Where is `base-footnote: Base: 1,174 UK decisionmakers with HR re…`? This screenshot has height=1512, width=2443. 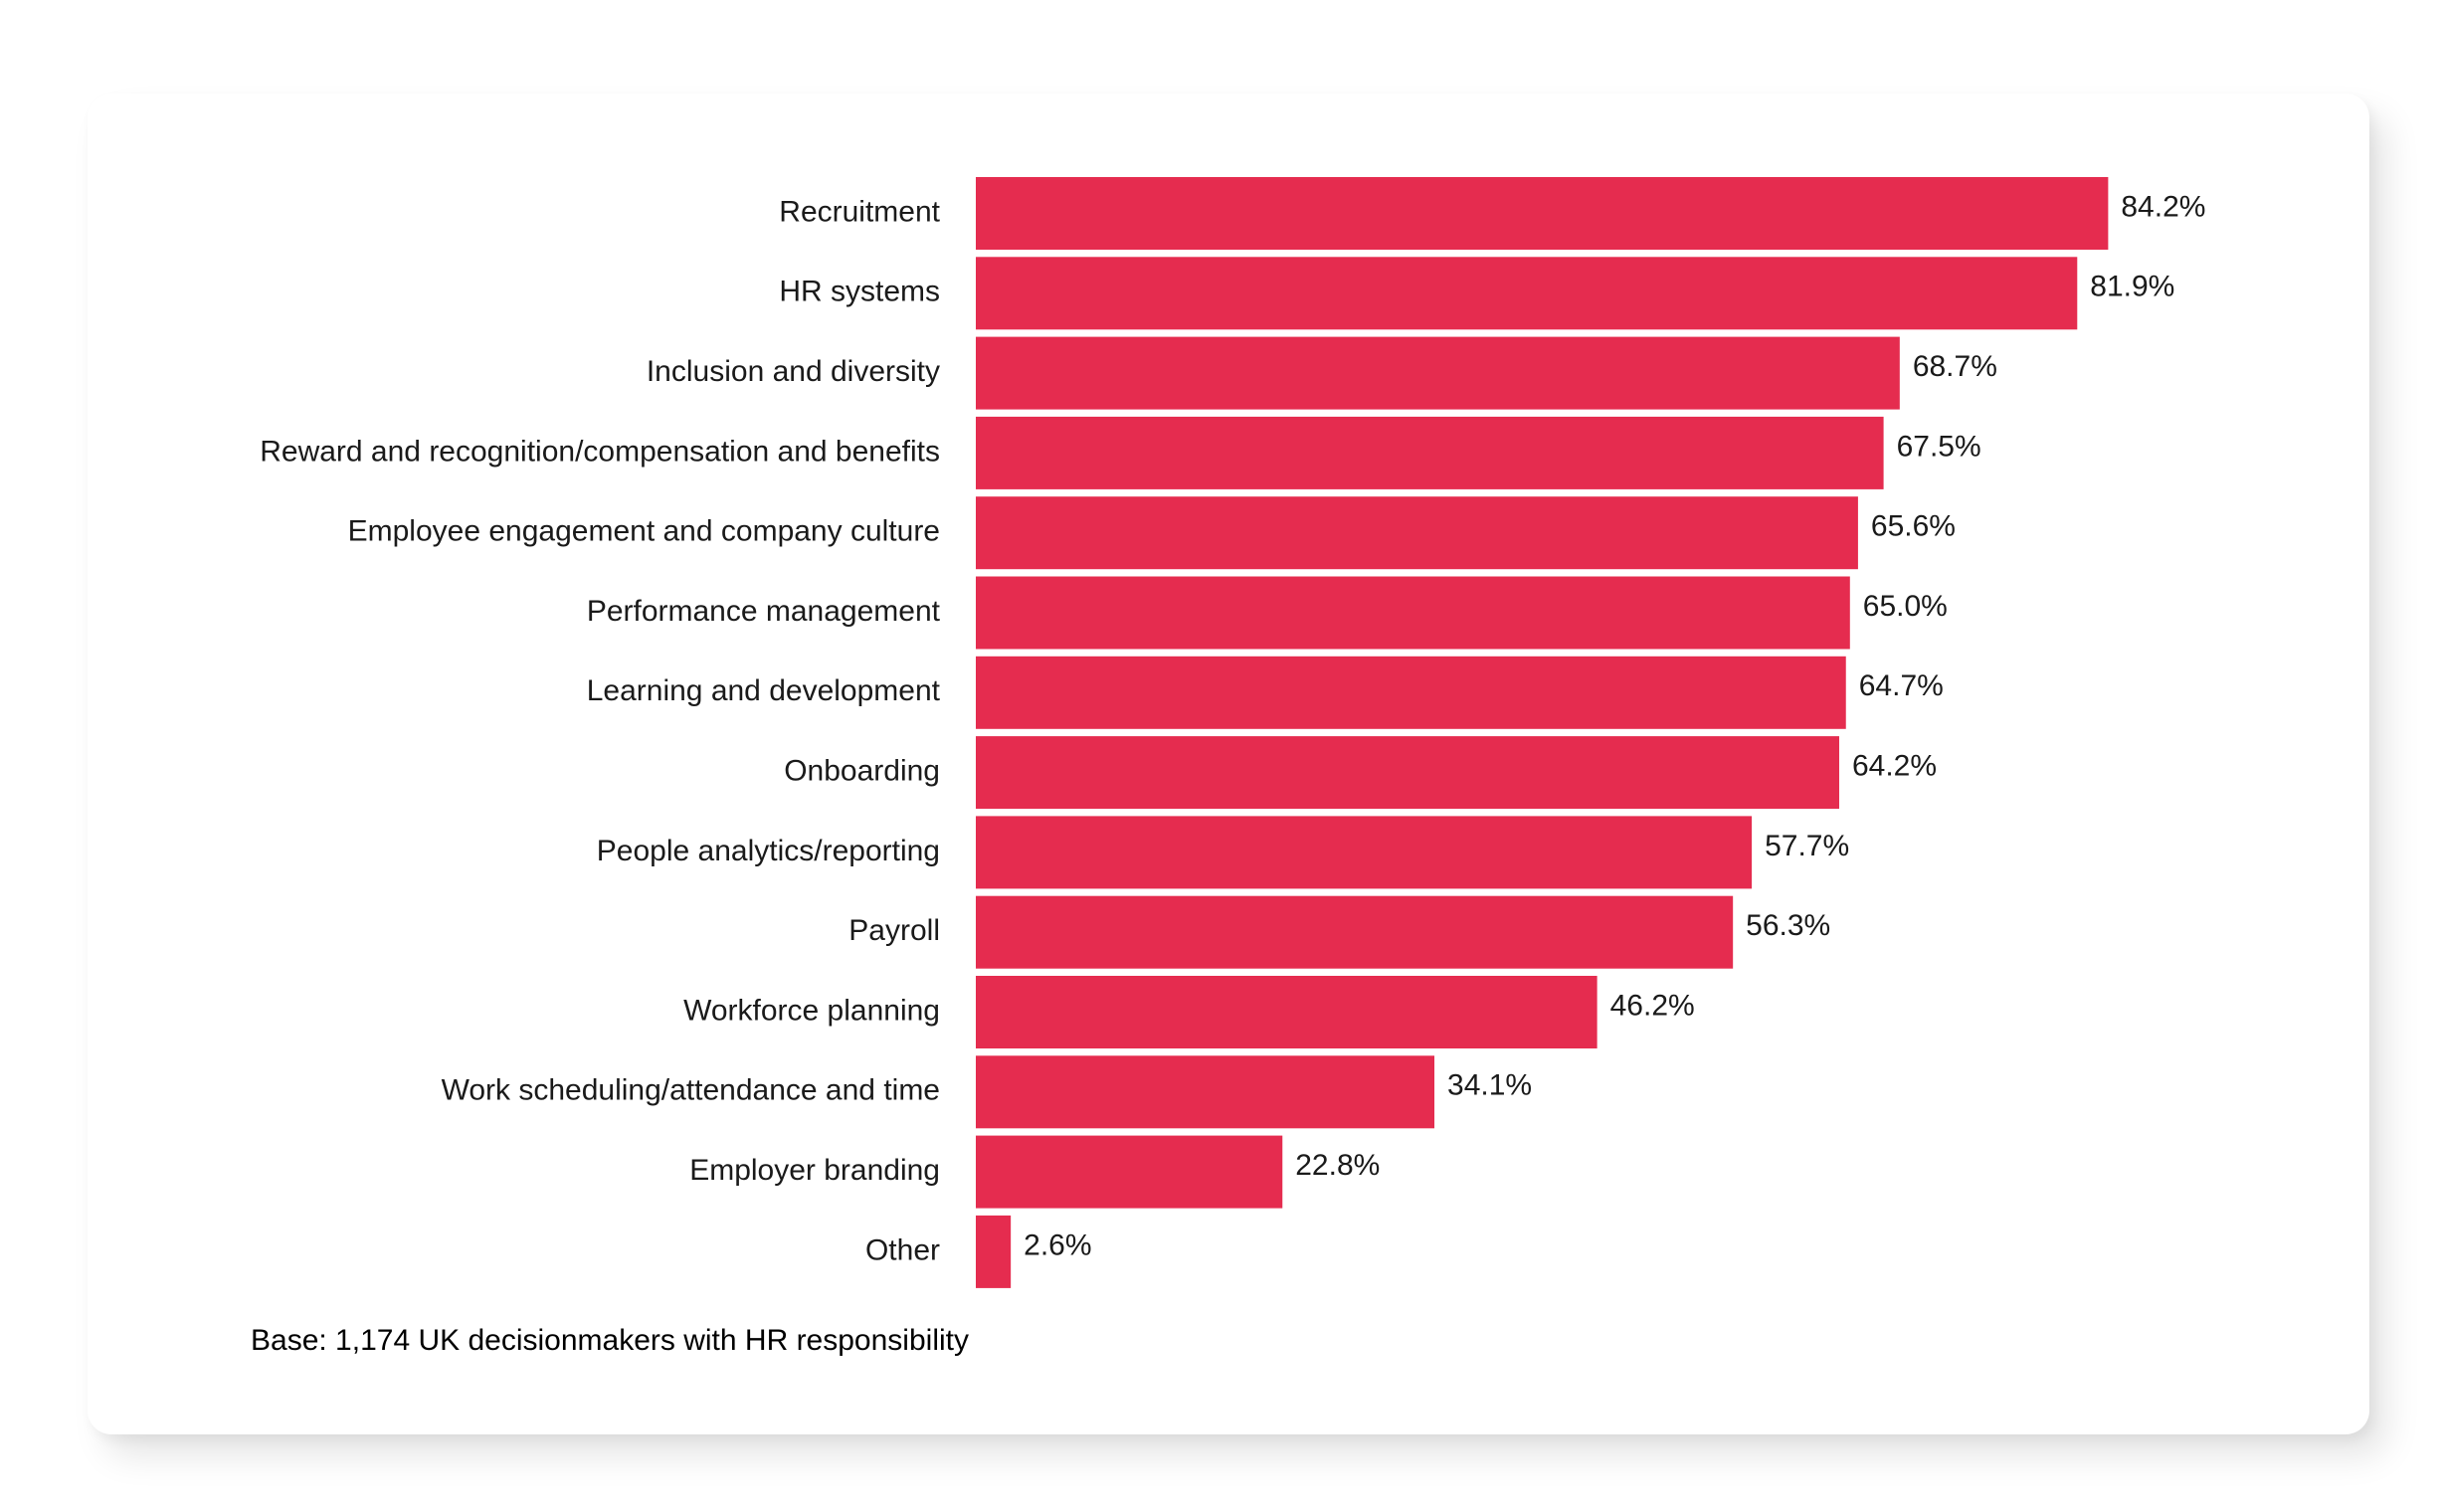 base-footnote: Base: 1,174 UK decisionmakers with HR re… is located at coordinates (610, 1340).